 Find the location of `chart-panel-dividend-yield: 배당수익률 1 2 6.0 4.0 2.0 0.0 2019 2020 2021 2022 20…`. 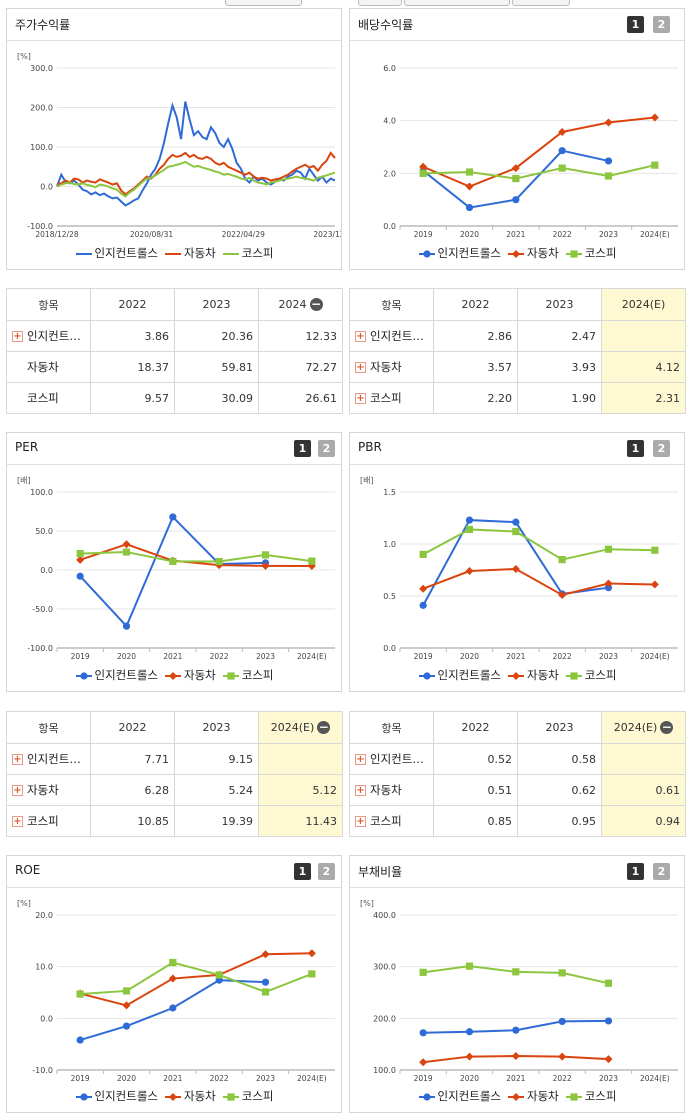

chart-panel-dividend-yield: 배당수익률 1 2 6.0 4.0 2.0 0.0 2019 2020 2021 2022 20… is located at coordinates (517, 139).